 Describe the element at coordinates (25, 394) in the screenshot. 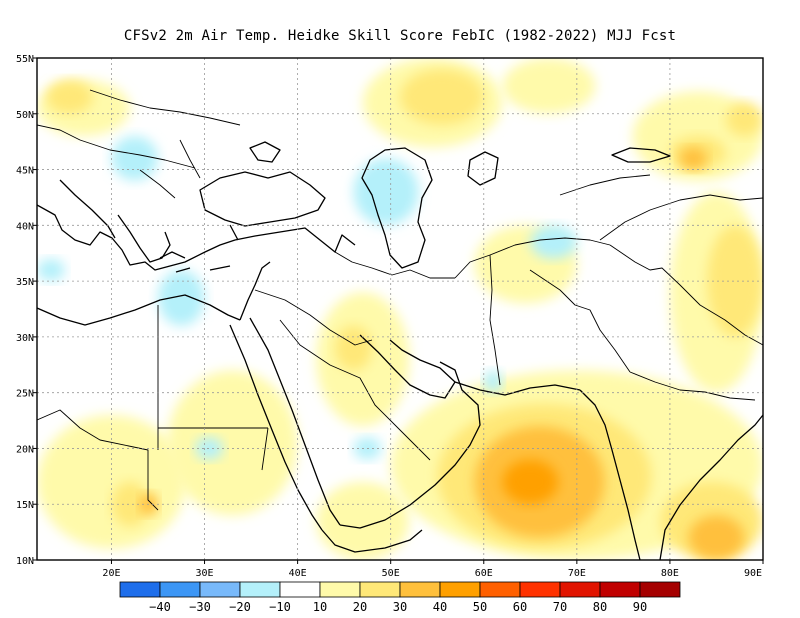

I see `y-tick-label: 25N` at that location.